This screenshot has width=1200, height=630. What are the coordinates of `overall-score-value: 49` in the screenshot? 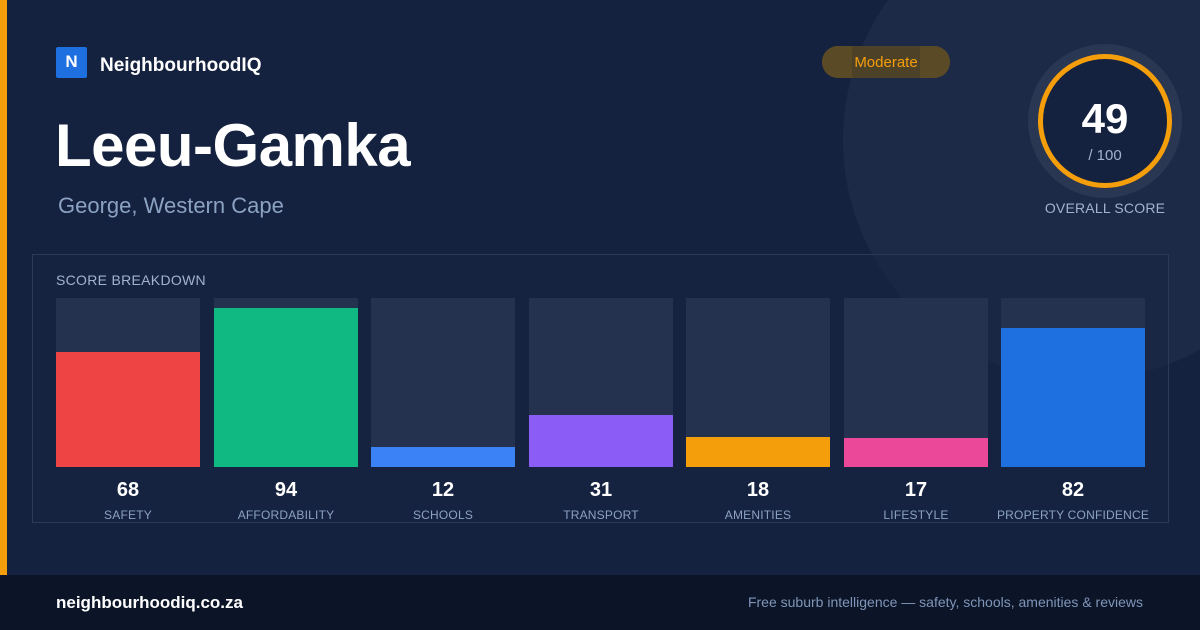 It's located at (1105, 118).